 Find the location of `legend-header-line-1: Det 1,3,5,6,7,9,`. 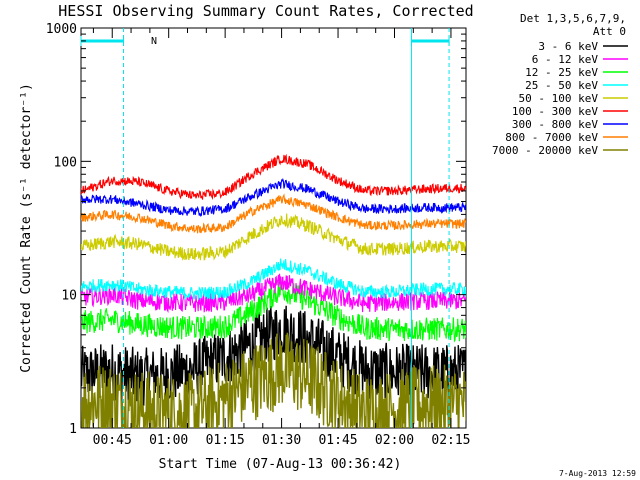

legend-header-line-1: Det 1,3,5,6,7,9, is located at coordinates (573, 18).